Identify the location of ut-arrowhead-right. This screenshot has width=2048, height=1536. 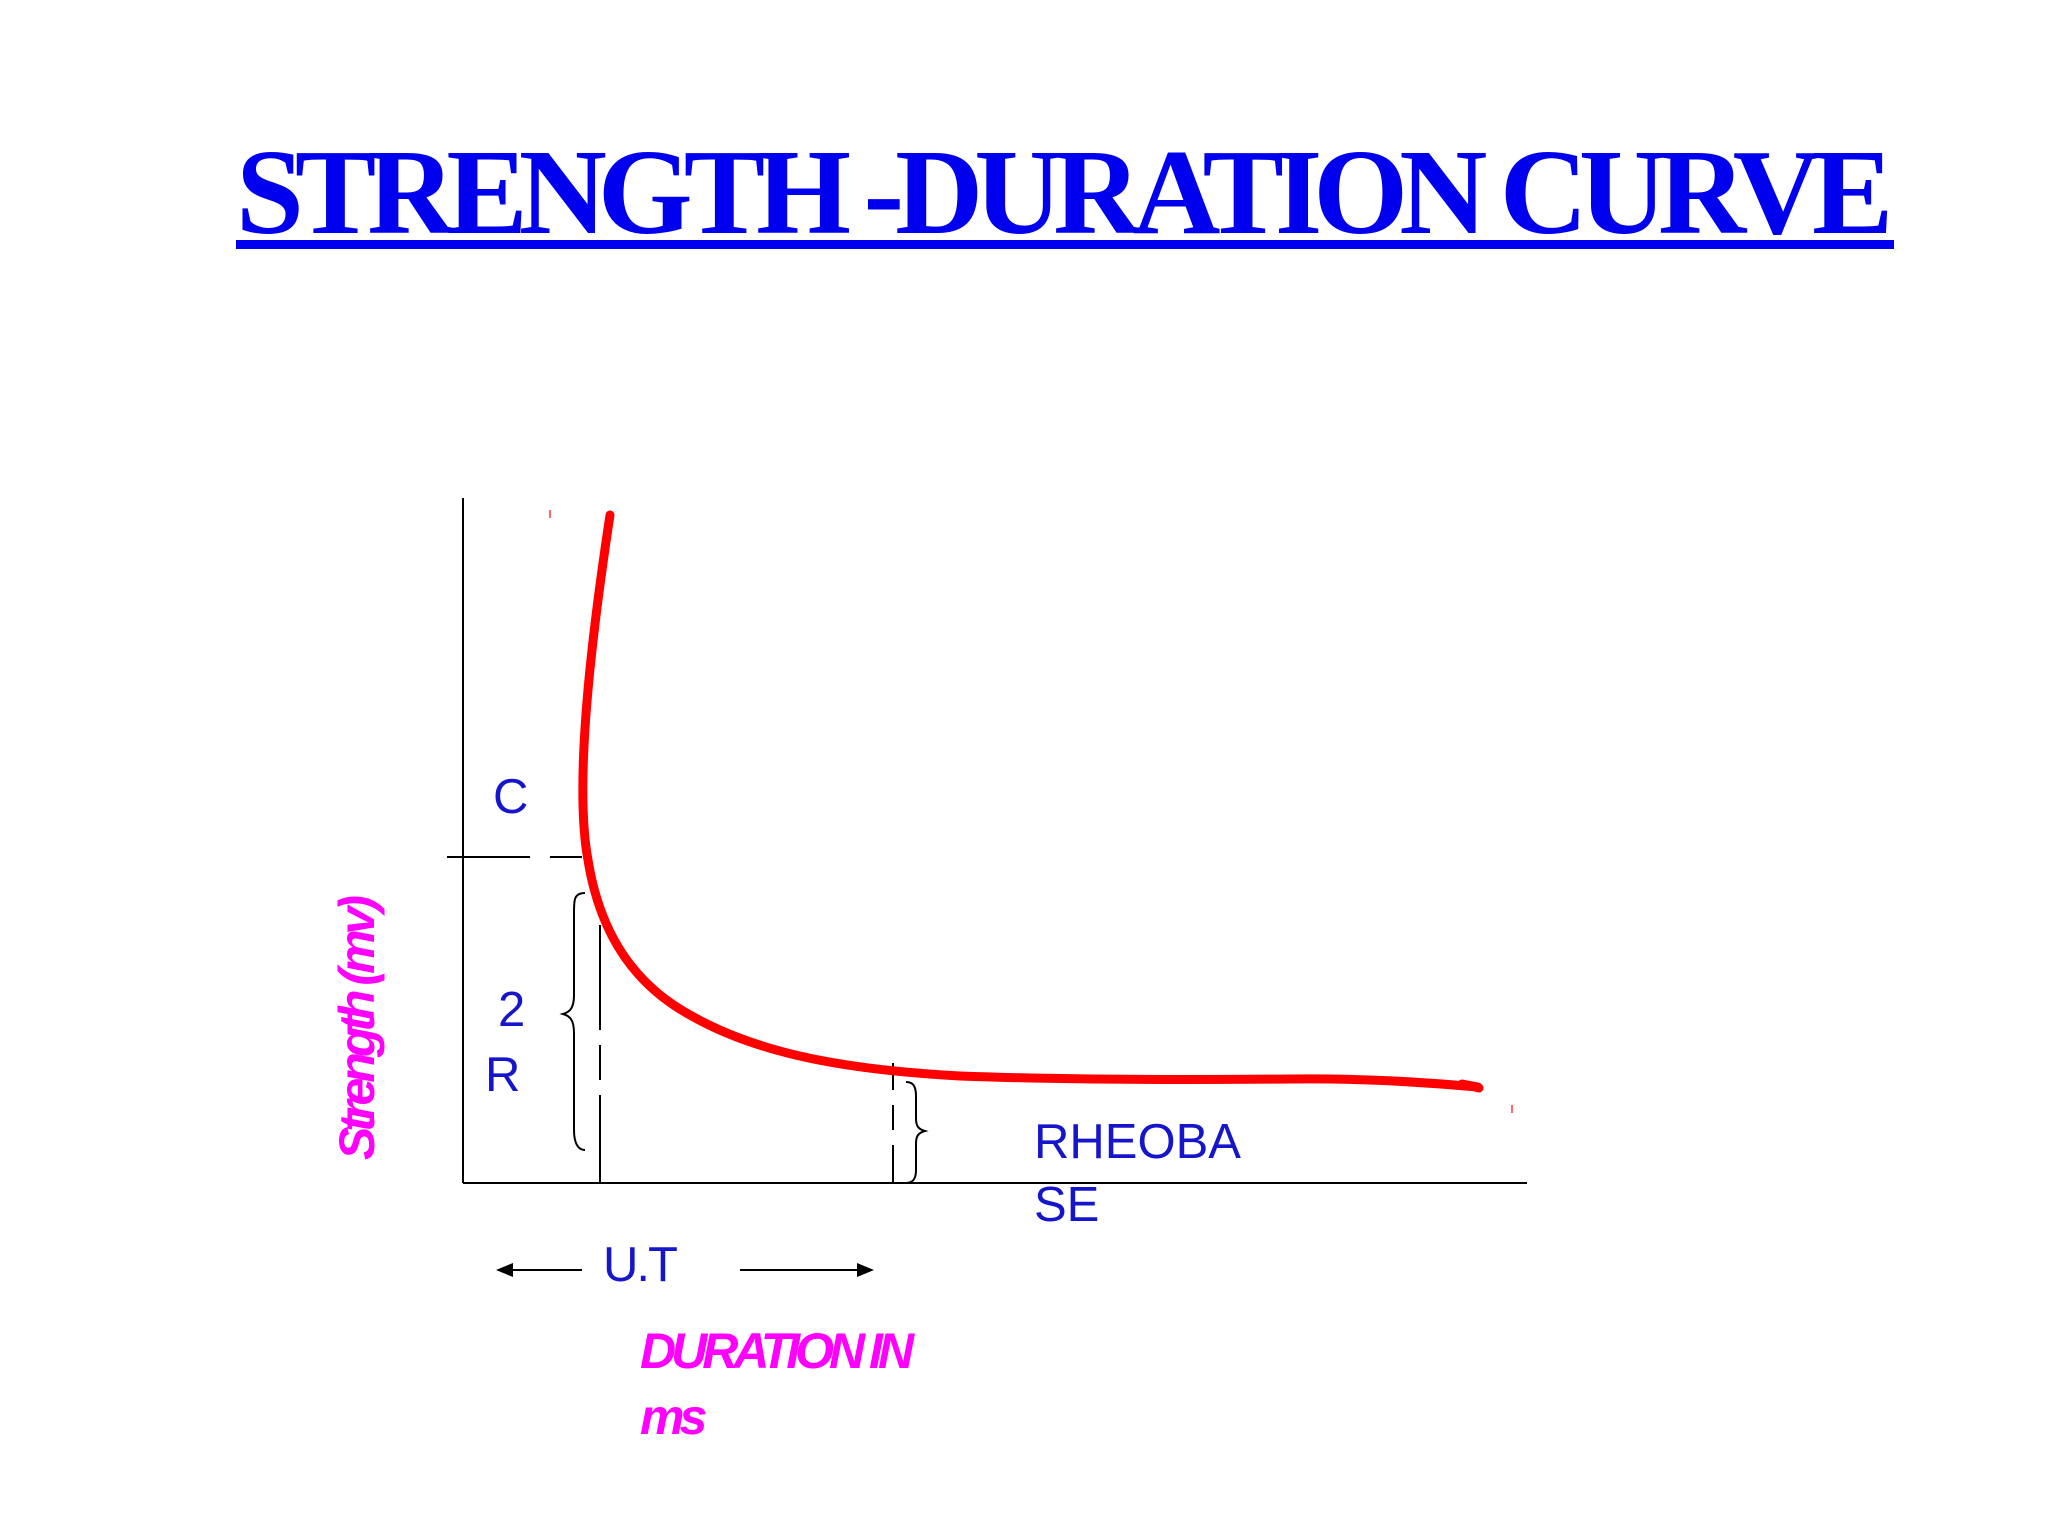
(865, 1270).